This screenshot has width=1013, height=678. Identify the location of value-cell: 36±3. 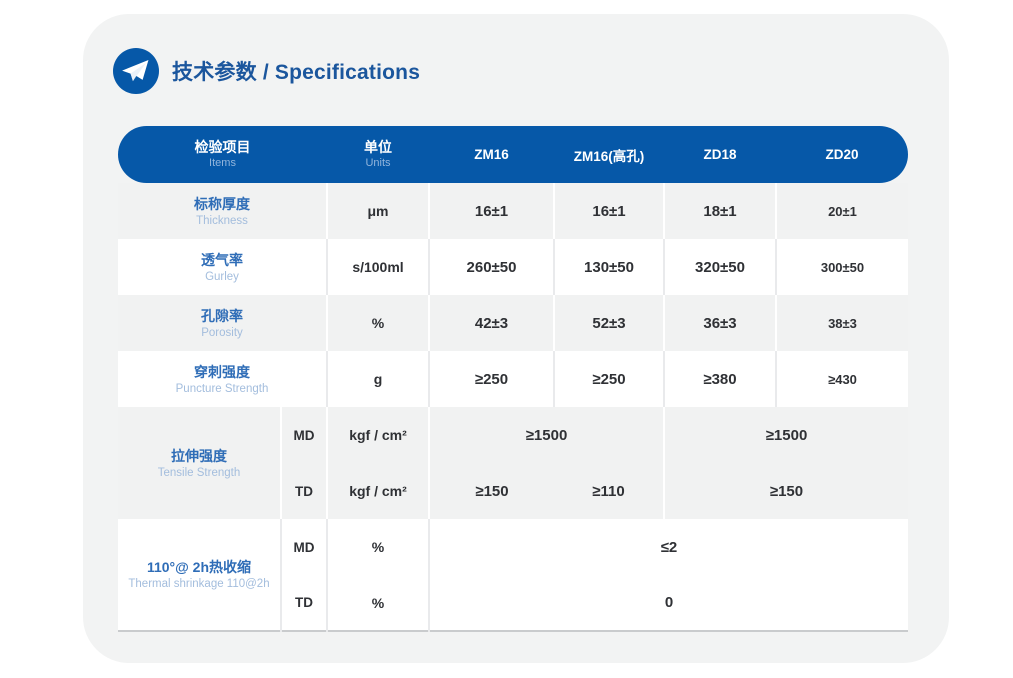
(719, 323).